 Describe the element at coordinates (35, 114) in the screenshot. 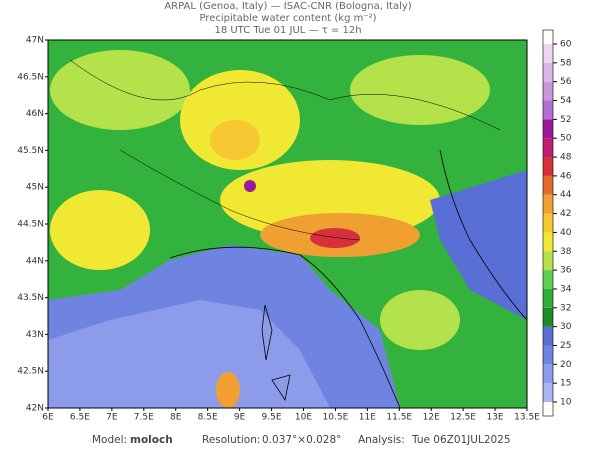

I see `lat-label: 46N` at that location.